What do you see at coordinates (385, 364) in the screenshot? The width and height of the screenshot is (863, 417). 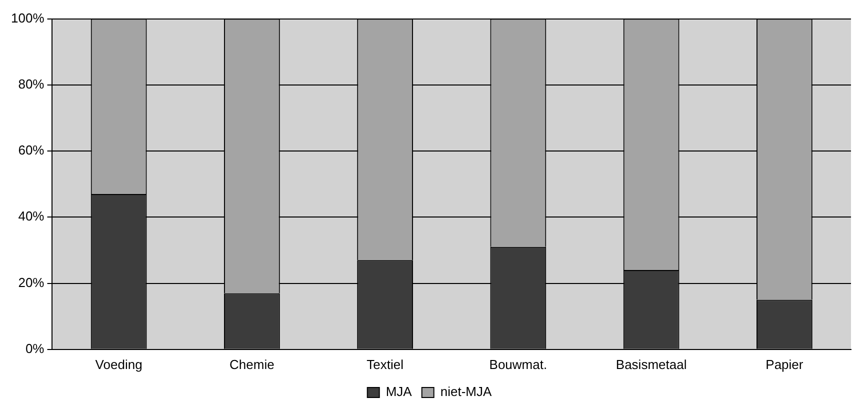 I see `x-tick-label: Textiel` at bounding box center [385, 364].